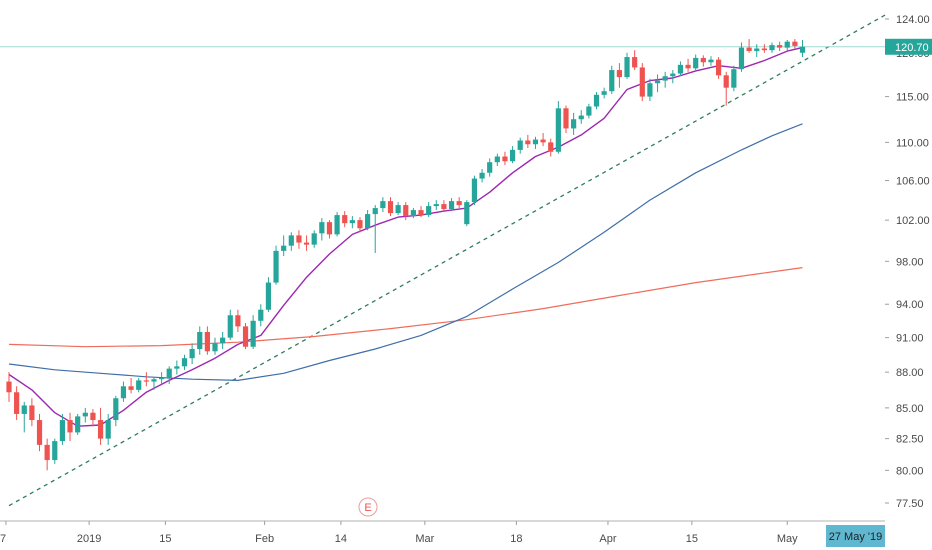  What do you see at coordinates (913, 20) in the screenshot?
I see `y-tick-label: 124.00` at bounding box center [913, 20].